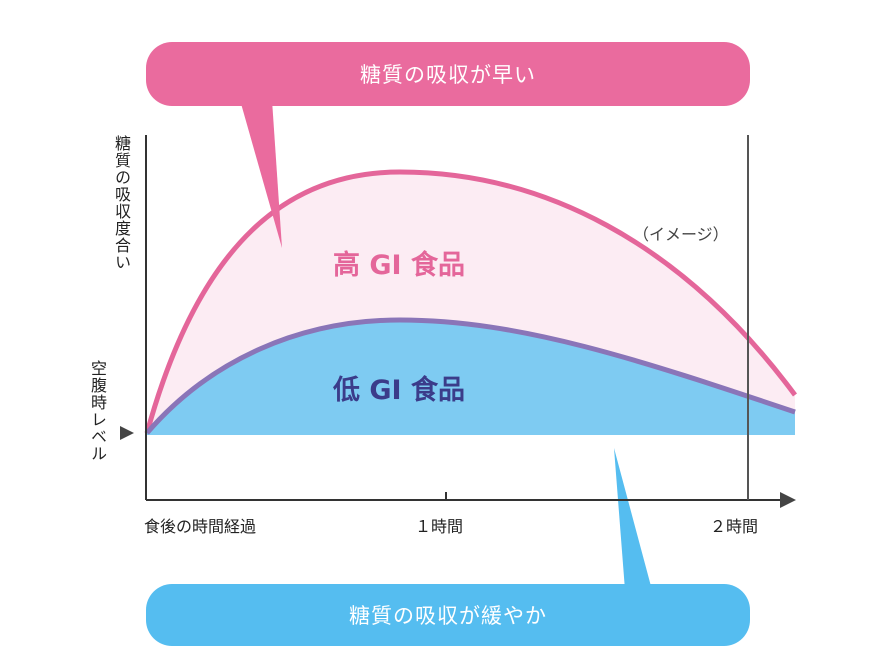 This screenshot has height=668, width=891. Describe the element at coordinates (633, 519) in the screenshot. I see `low-callout-pointer` at that location.